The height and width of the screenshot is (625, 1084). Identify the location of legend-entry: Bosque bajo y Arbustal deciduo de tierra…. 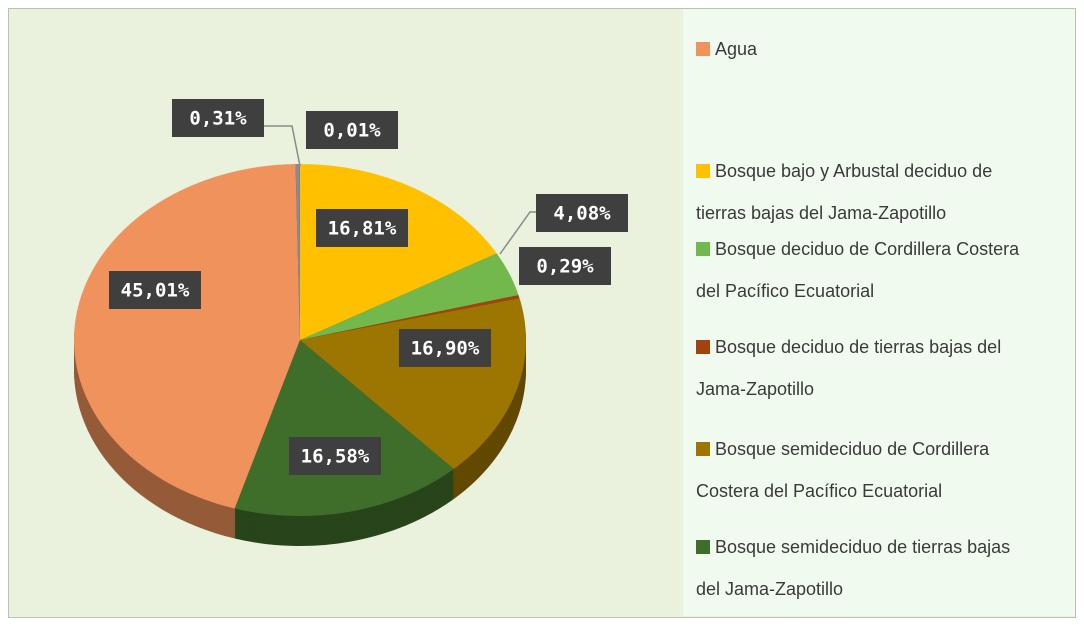
(861, 192).